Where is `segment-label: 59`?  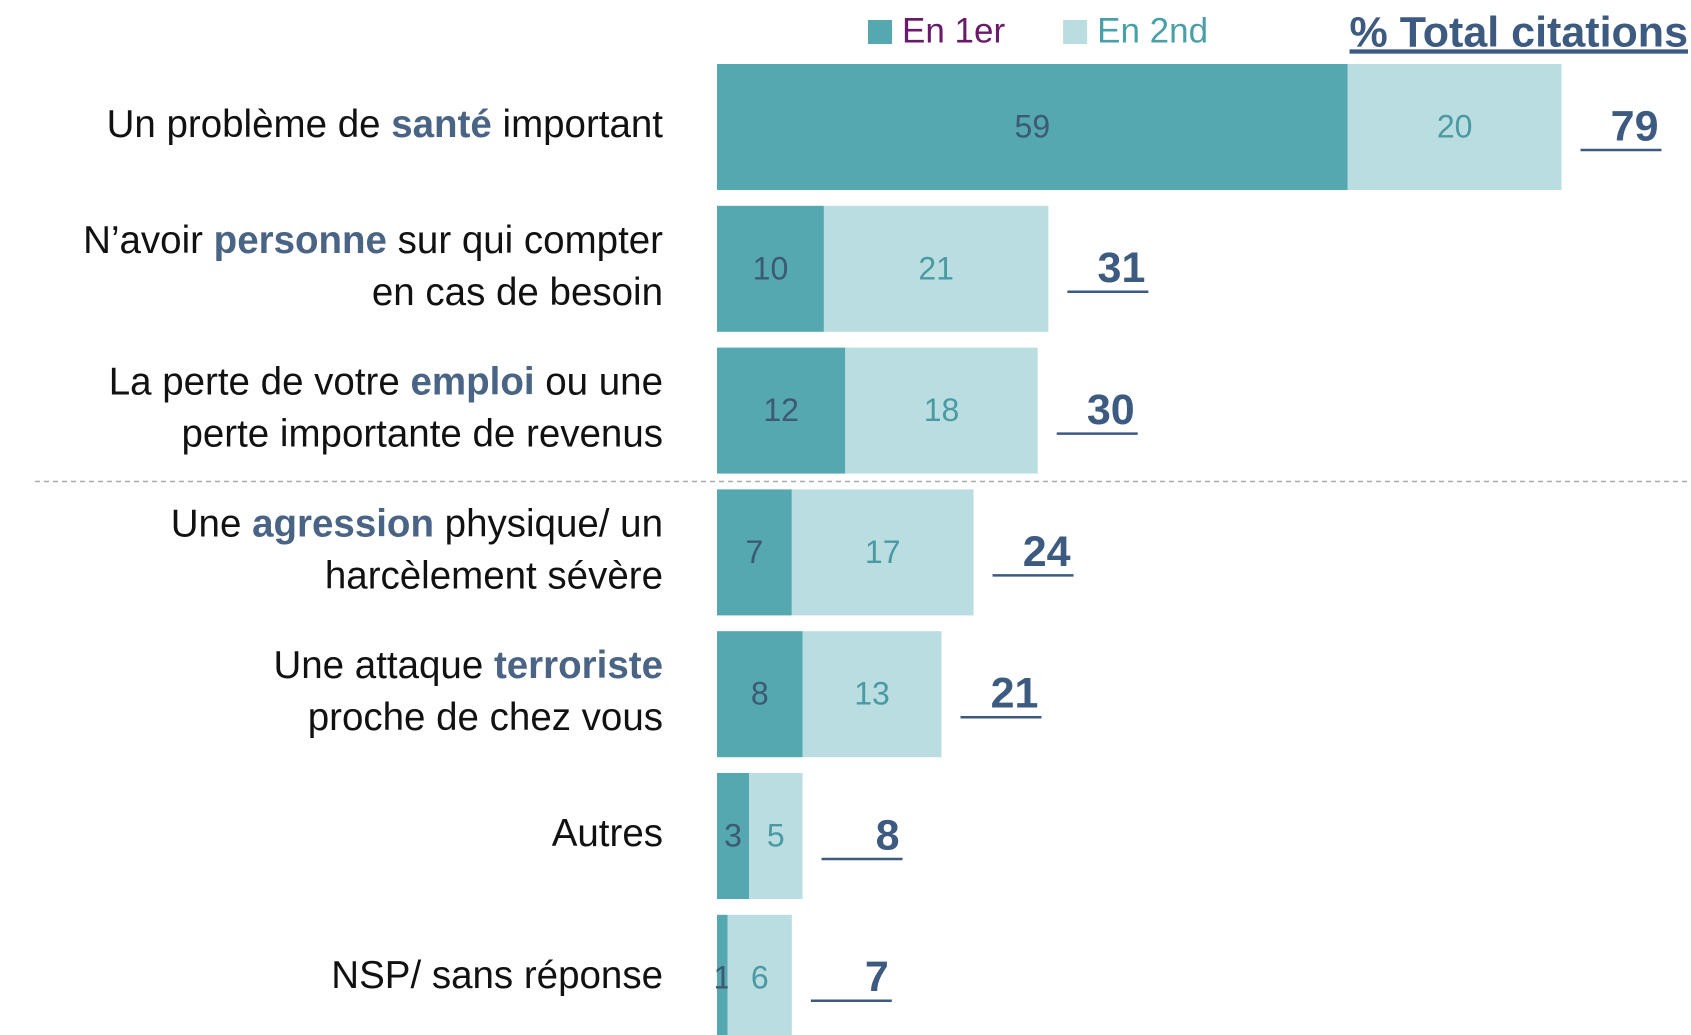 segment-label: 59 is located at coordinates (1033, 126).